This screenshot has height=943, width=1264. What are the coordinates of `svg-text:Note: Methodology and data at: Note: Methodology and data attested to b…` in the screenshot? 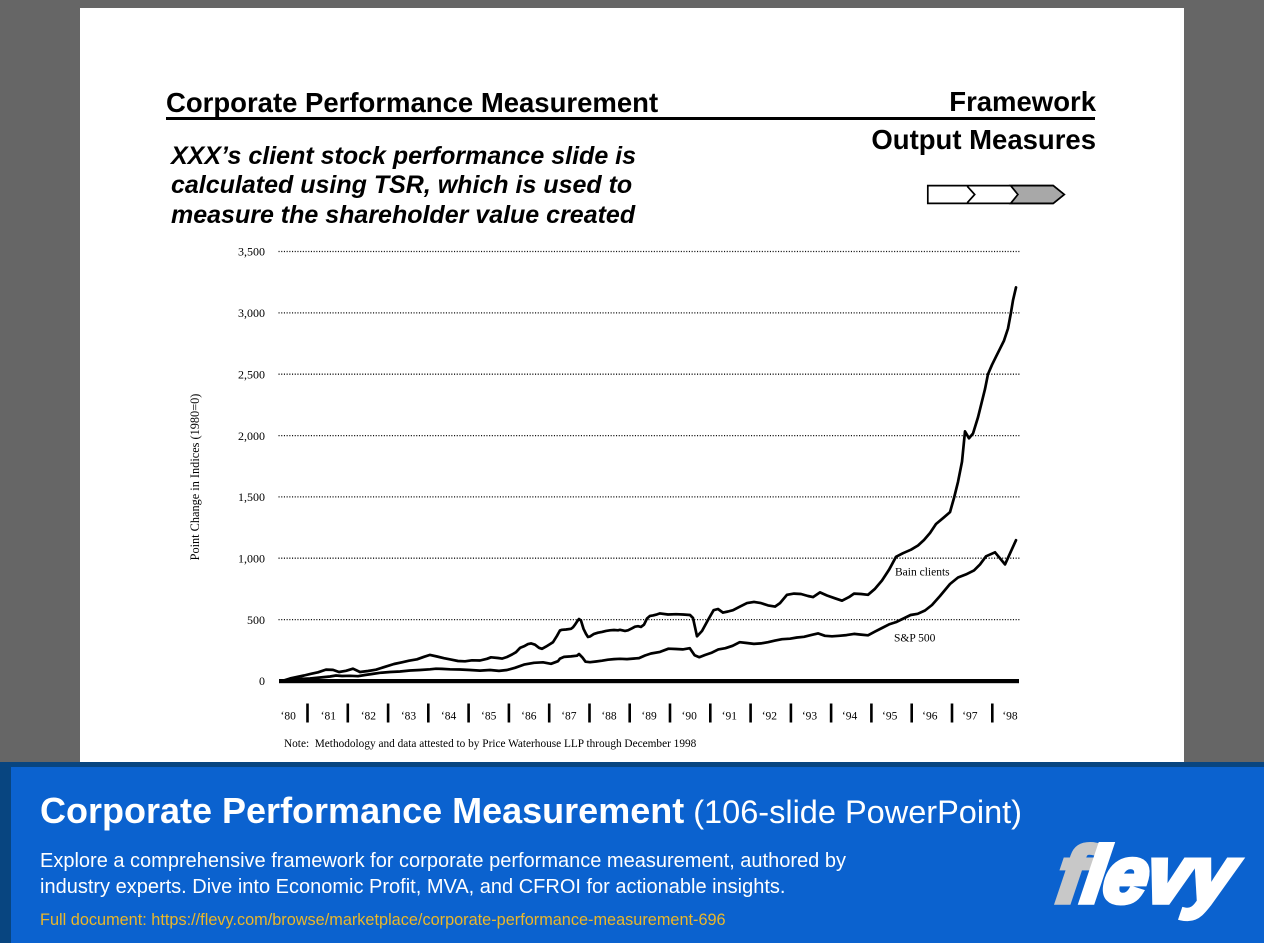 It's located at (490, 744).